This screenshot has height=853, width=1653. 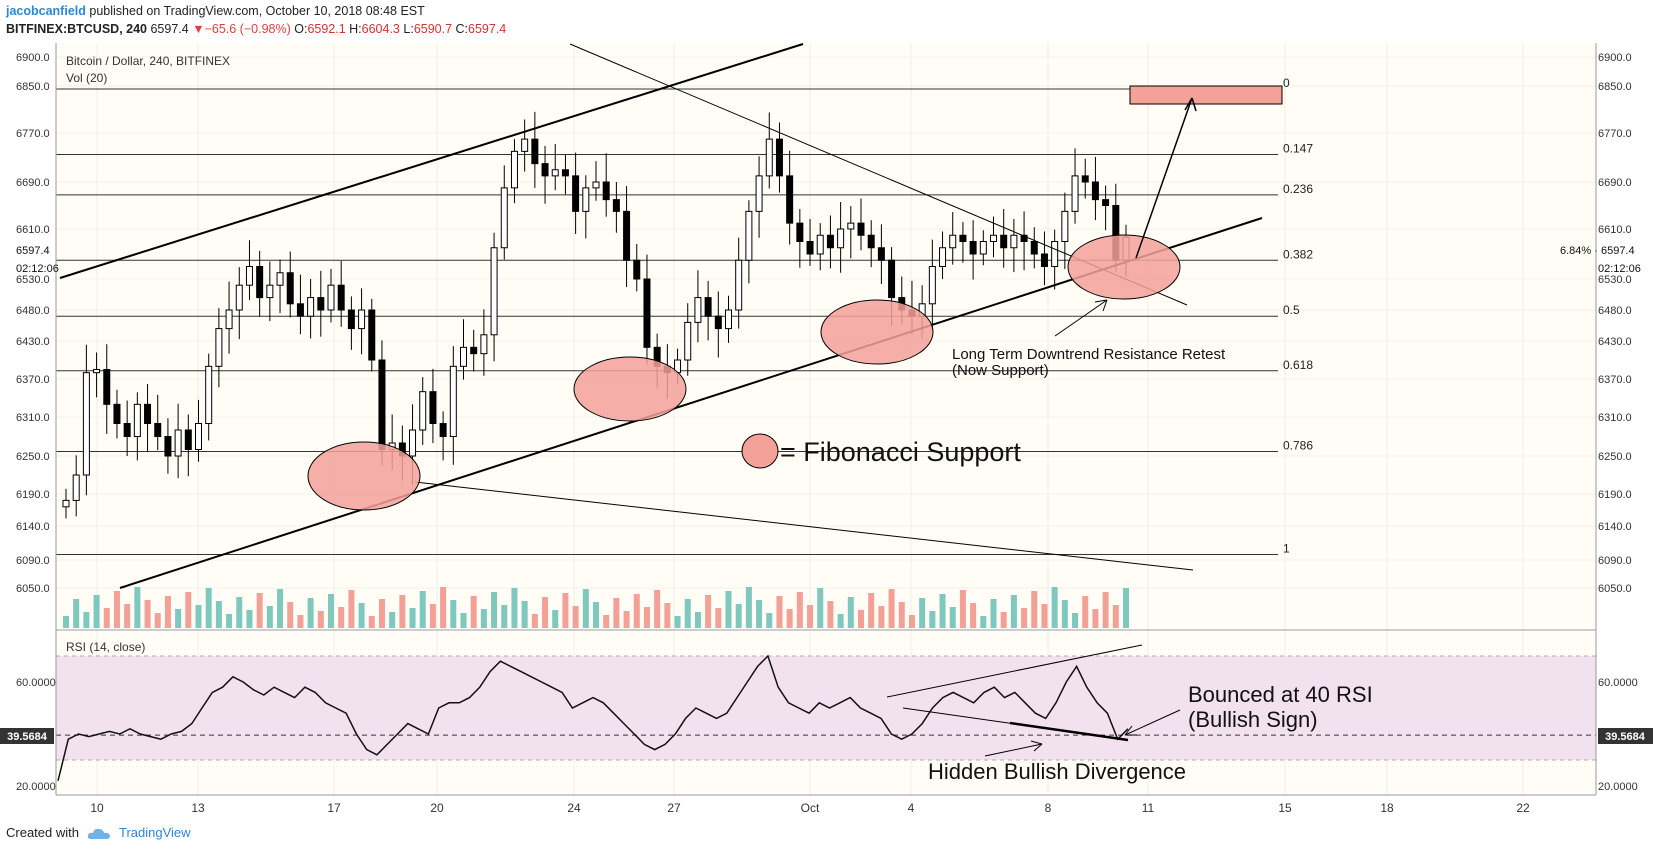 I want to click on price-tick-right-7: 6430.0, so click(x=1615, y=342).